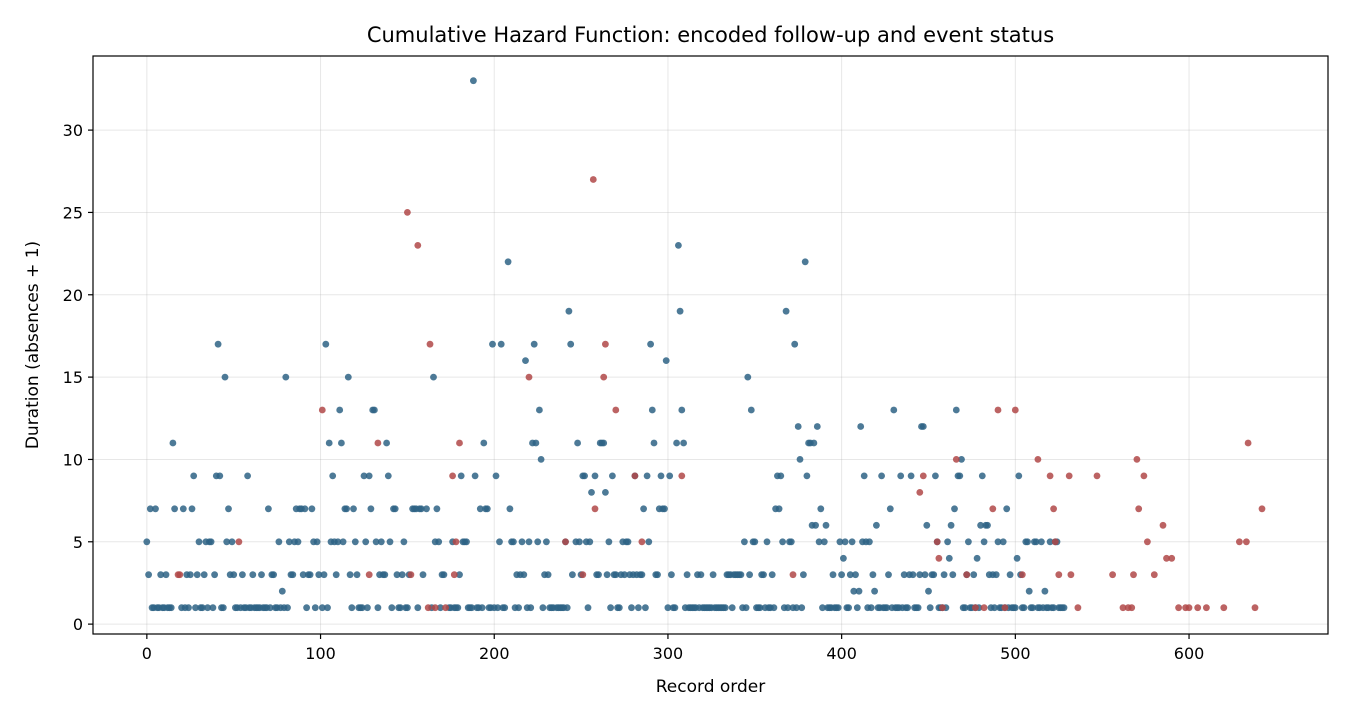  I want to click on x-tick-label: 300, so click(668, 653).